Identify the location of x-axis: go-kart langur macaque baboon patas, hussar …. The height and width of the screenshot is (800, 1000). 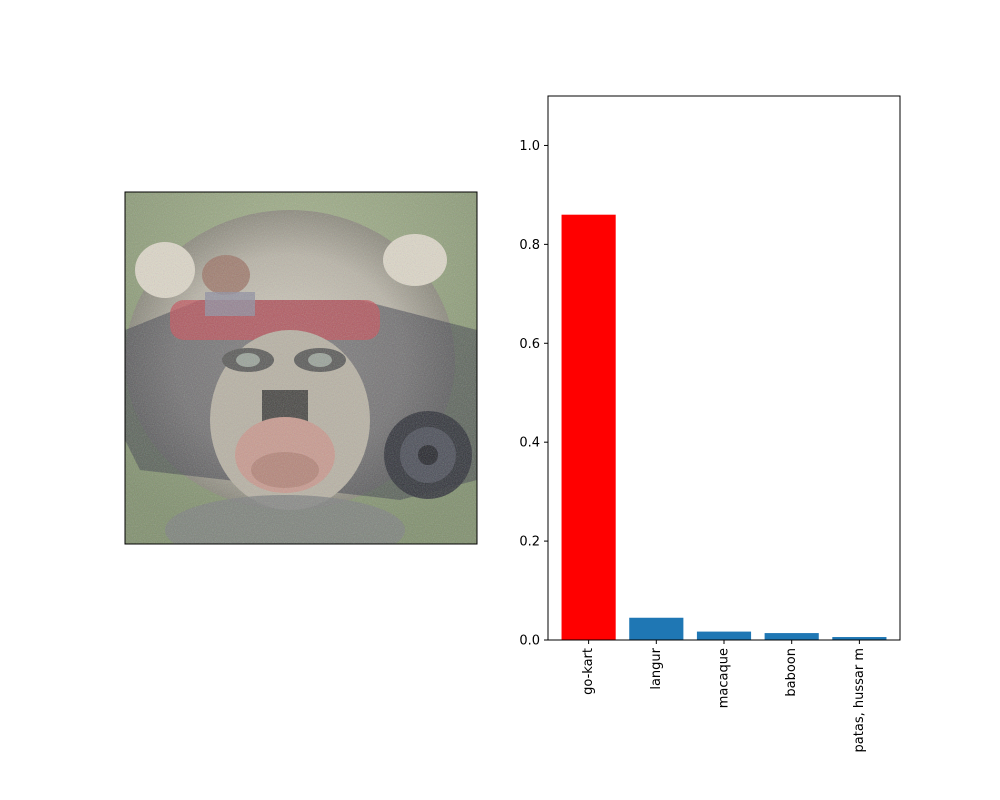
(724, 696).